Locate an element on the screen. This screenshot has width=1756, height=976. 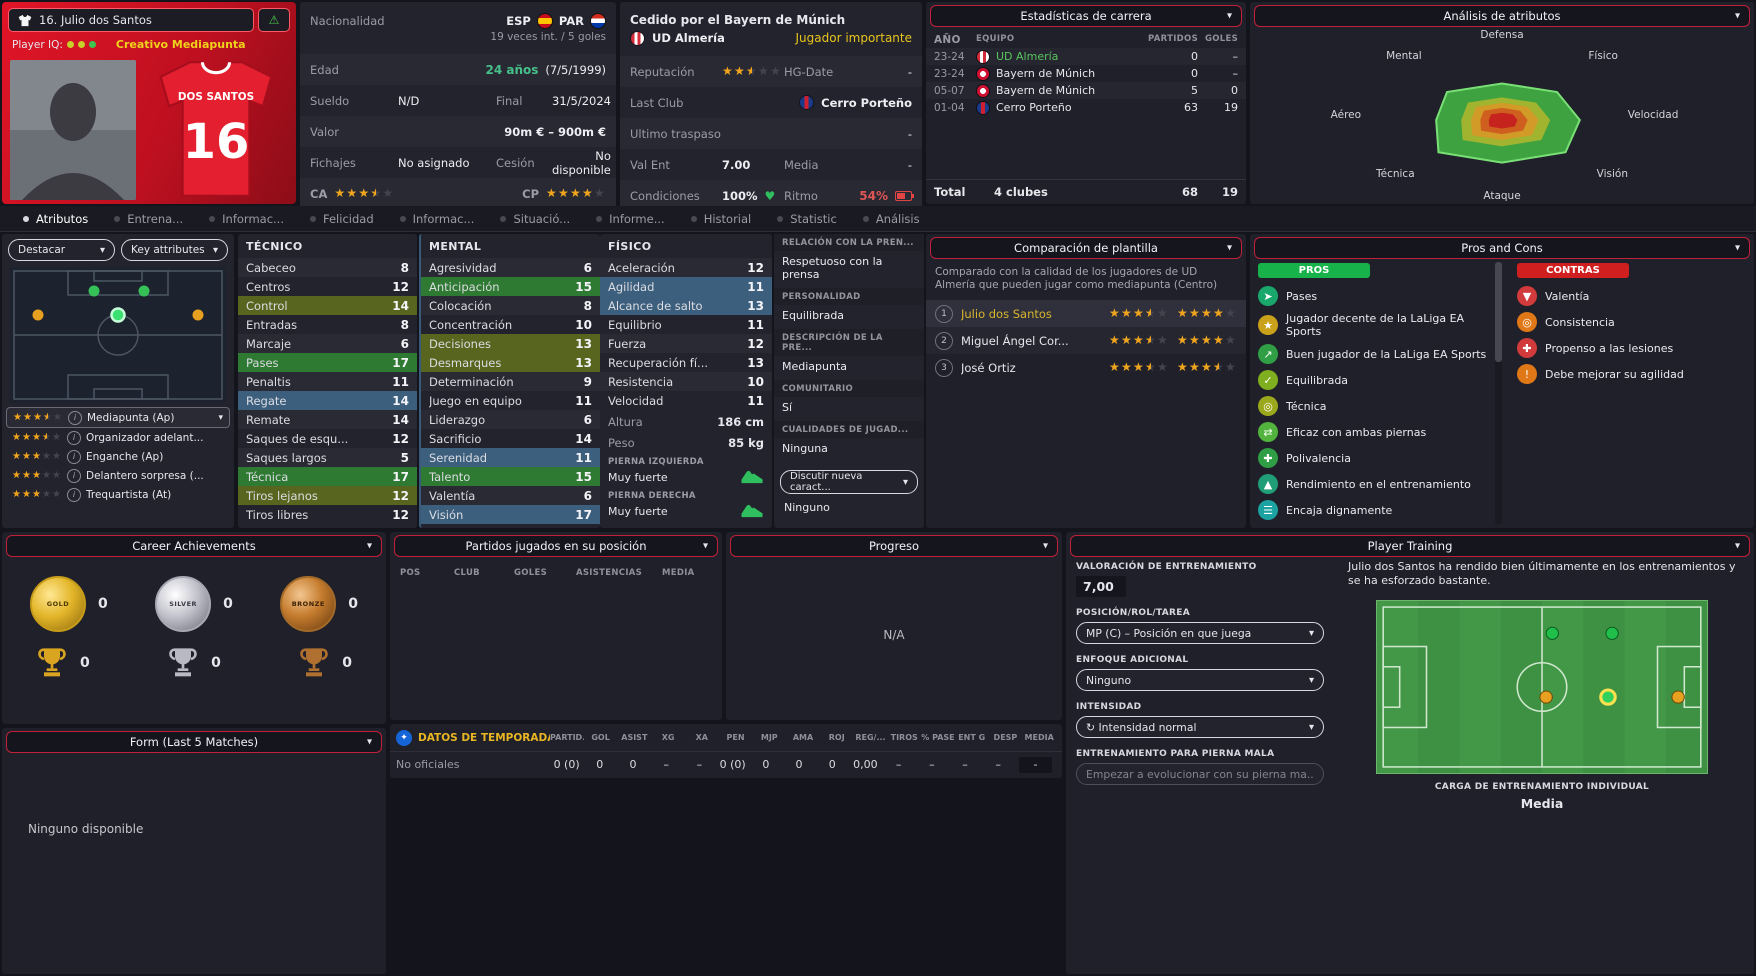
training-position-dropdown: MP (C) – Posición en que juega ▾ is located at coordinates (1200, 633).